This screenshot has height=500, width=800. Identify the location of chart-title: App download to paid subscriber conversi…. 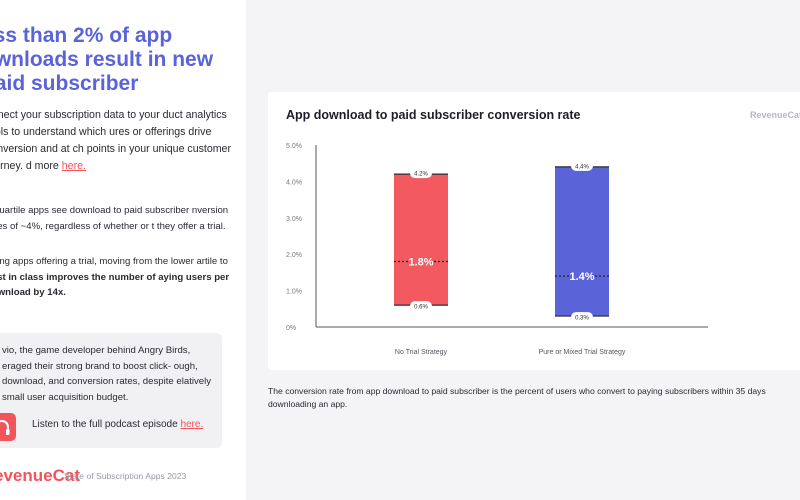
(433, 115).